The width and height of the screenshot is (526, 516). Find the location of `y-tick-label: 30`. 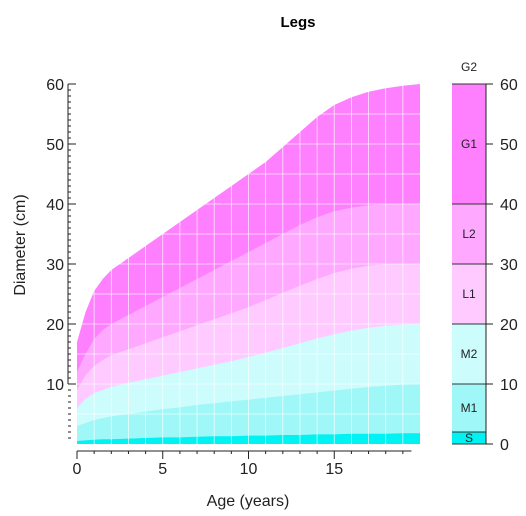

y-tick-label: 30 is located at coordinates (55, 265).